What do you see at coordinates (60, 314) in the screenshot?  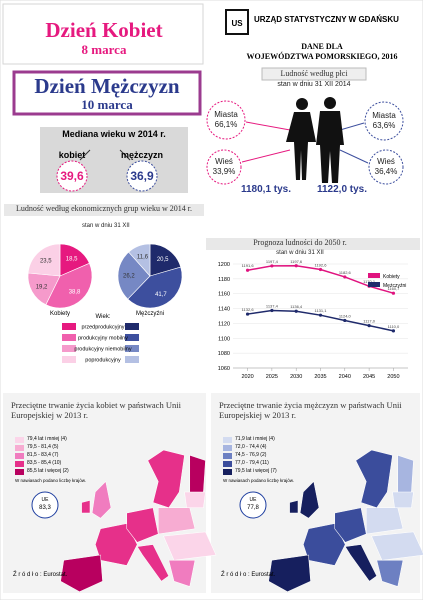 I see `pie-name: Kobiety` at bounding box center [60, 314].